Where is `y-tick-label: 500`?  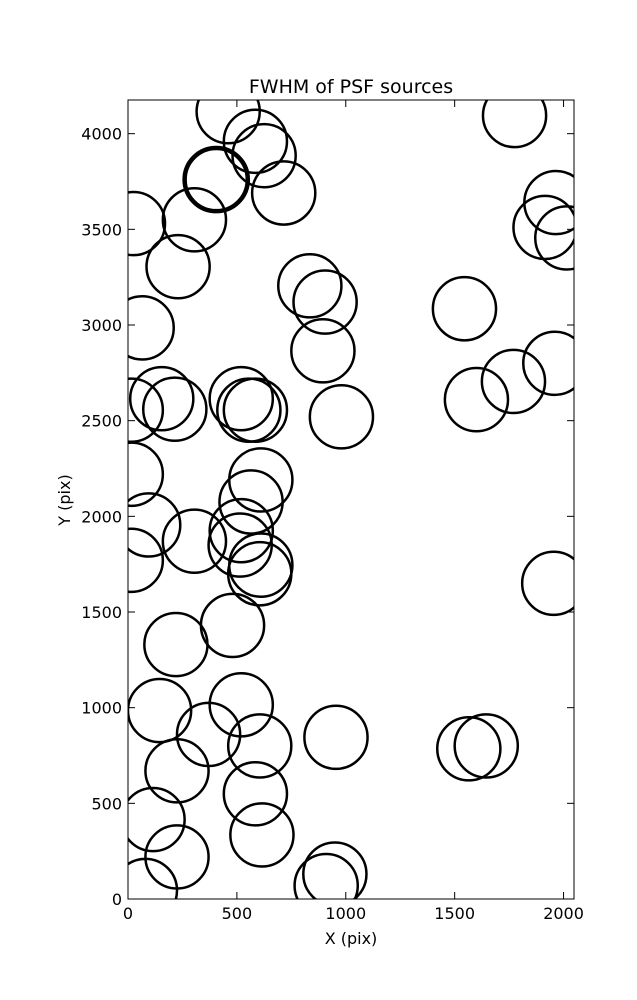 y-tick-label: 500 is located at coordinates (106, 803).